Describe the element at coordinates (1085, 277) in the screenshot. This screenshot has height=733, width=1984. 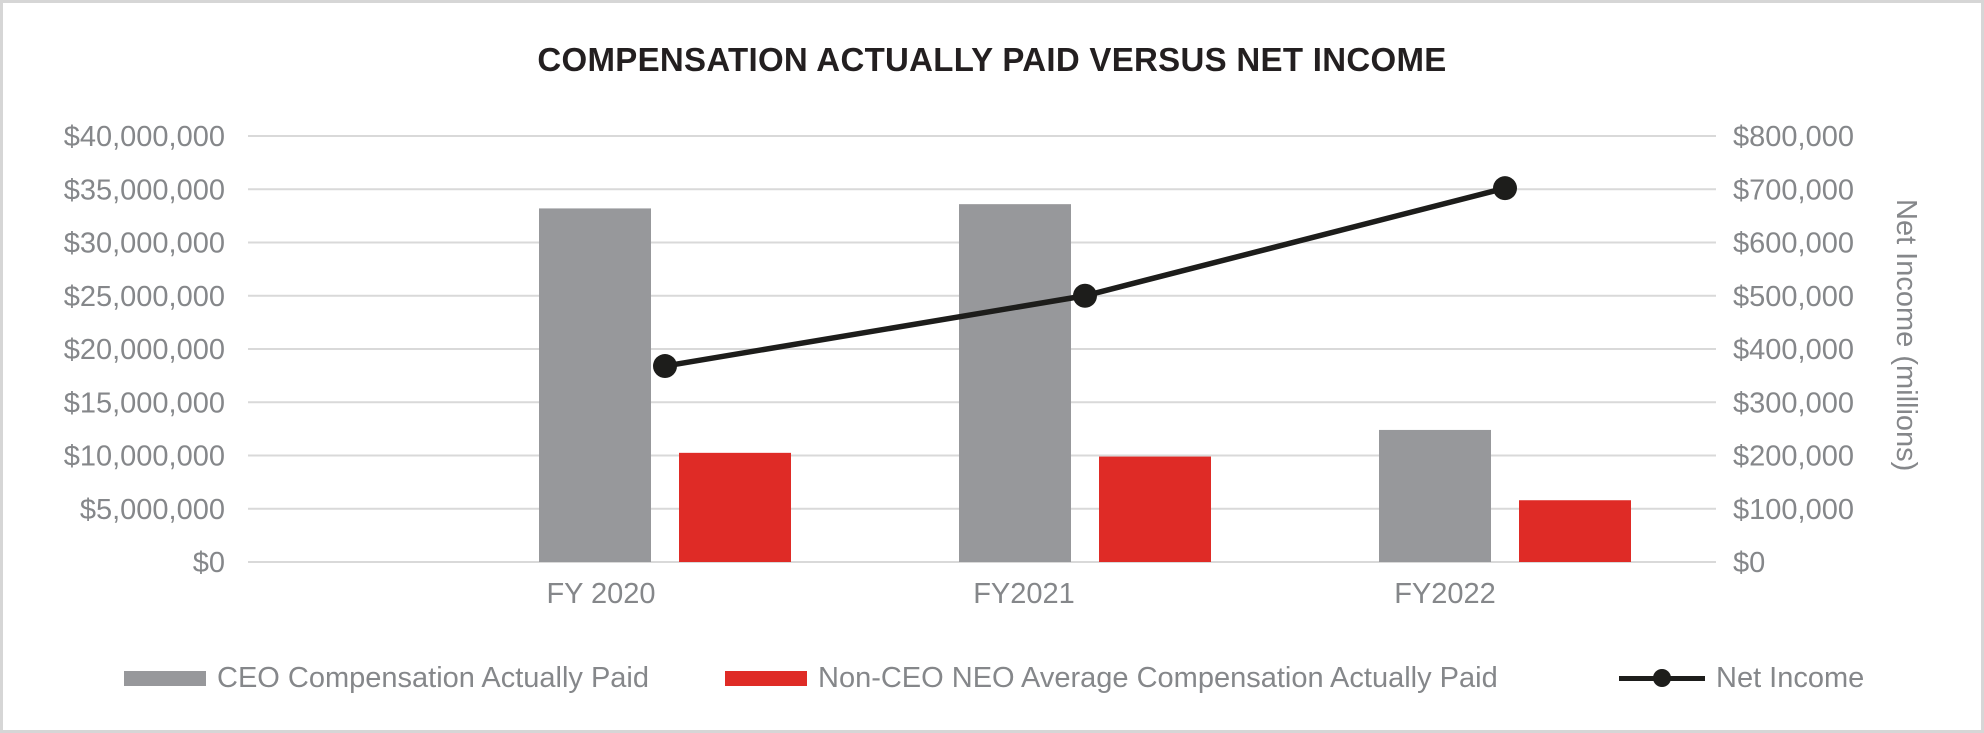
I see `net-income-line` at that location.